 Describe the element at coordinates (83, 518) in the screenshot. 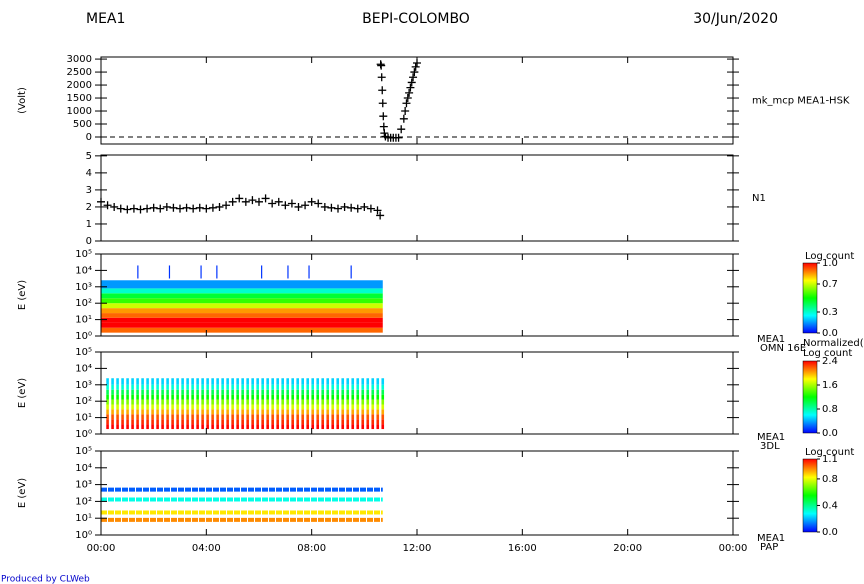

I see `y-tick-label: 10¹` at that location.